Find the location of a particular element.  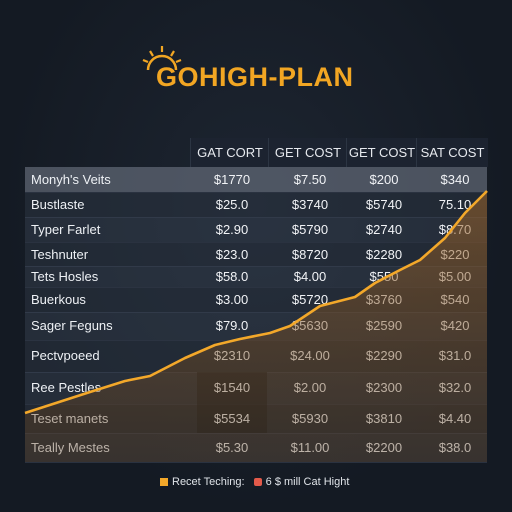

table-cell: $4.40 is located at coordinates (455, 418).